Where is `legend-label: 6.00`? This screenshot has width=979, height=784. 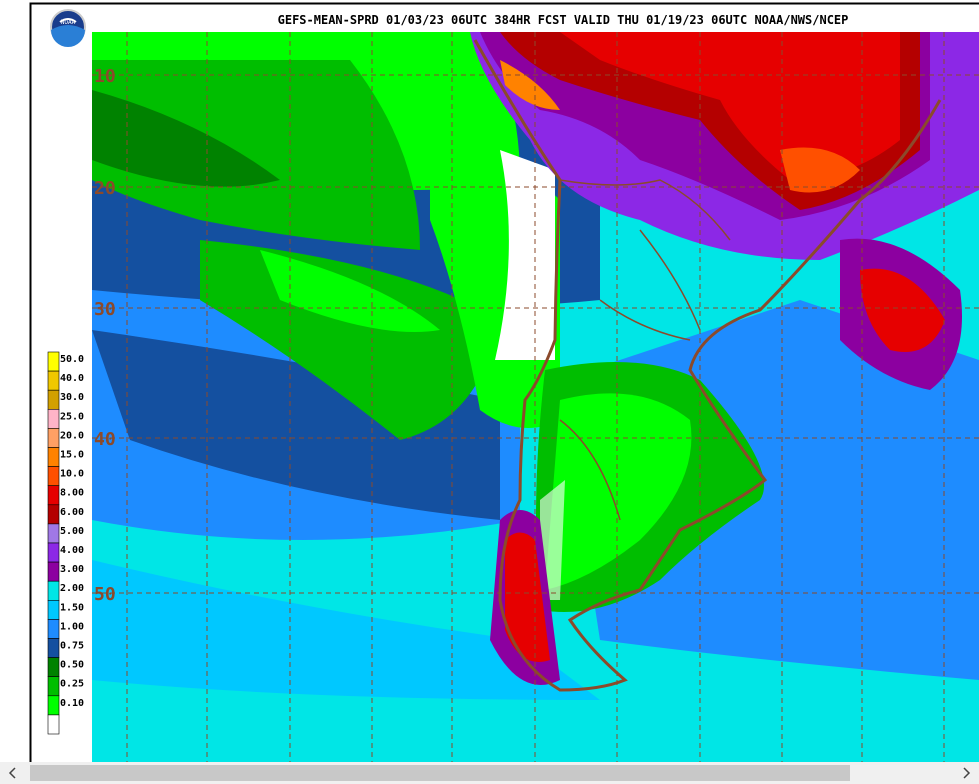 legend-label: 6.00 is located at coordinates (72, 512).